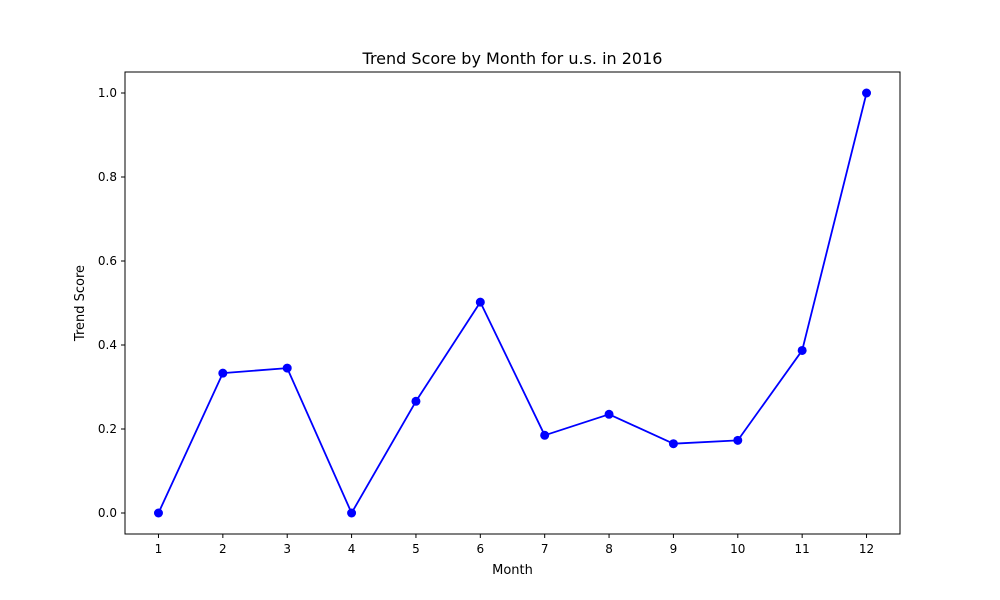  Describe the element at coordinates (416, 549) in the screenshot. I see `x-tick-label: 5` at that location.